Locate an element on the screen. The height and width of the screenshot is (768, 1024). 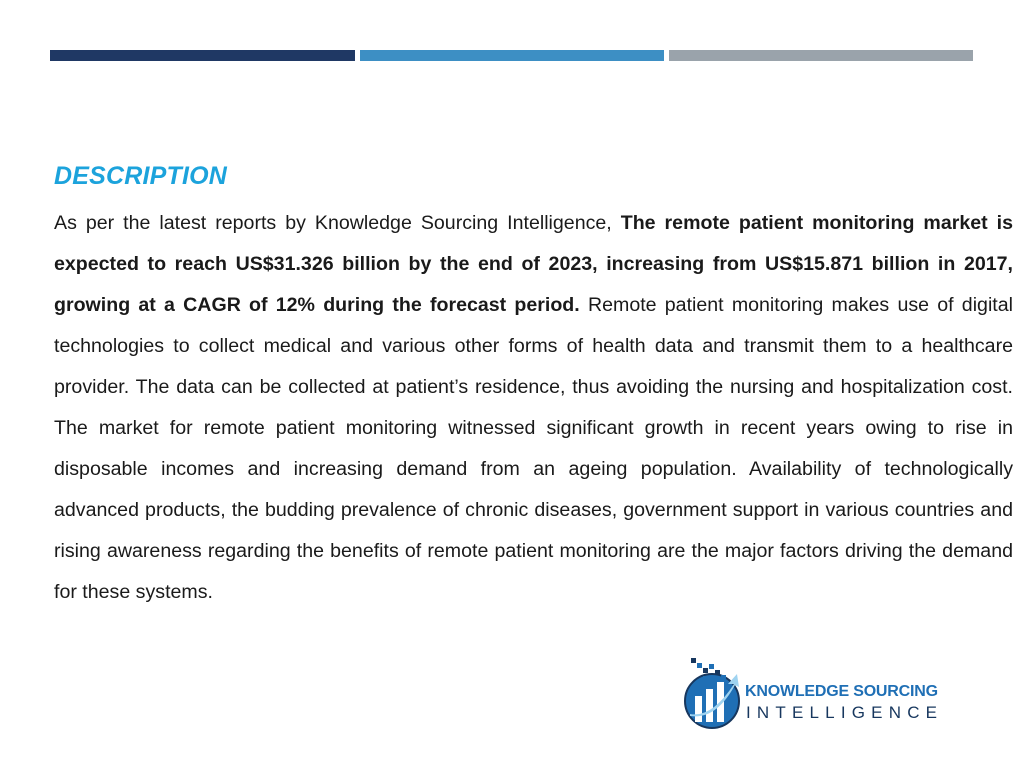
logo-text-primary: KNOWLEDGE SOURCING is located at coordinates (841, 691).